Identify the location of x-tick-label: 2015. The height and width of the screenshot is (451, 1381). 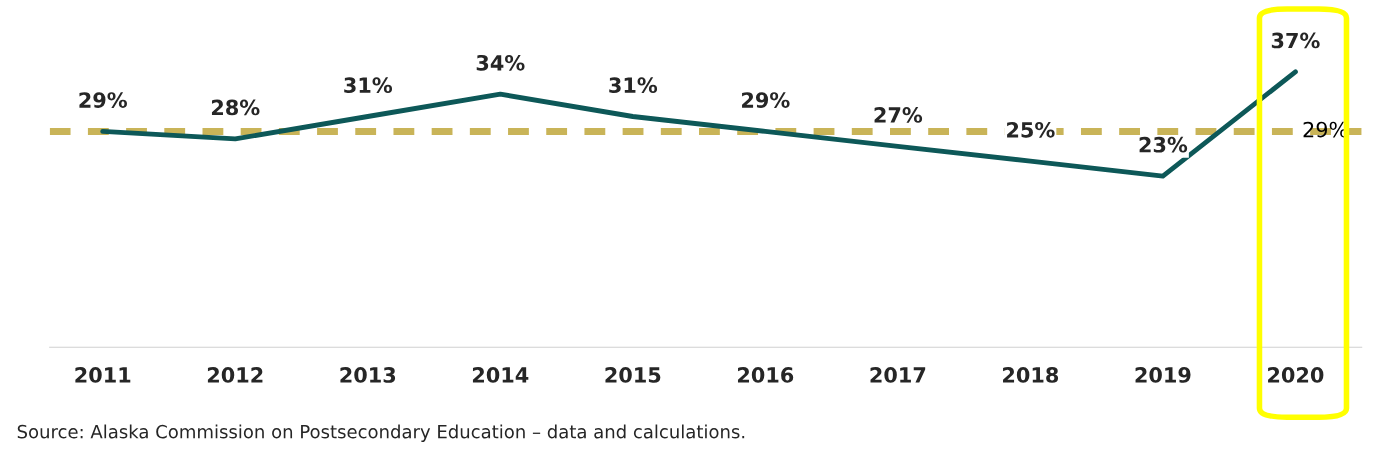
(633, 375).